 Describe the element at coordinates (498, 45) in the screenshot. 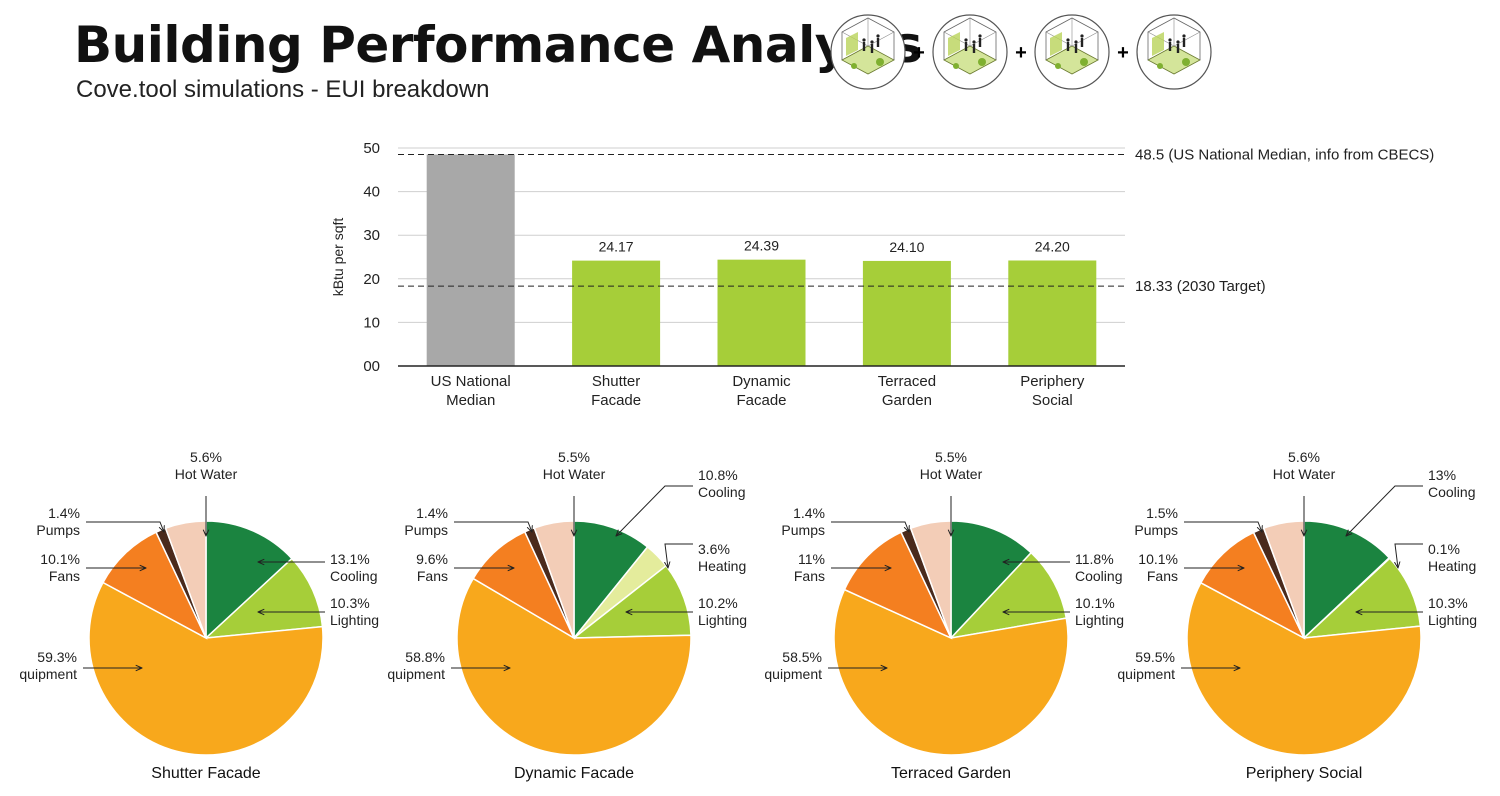

I see `page-title: Building Performance Analysis` at that location.